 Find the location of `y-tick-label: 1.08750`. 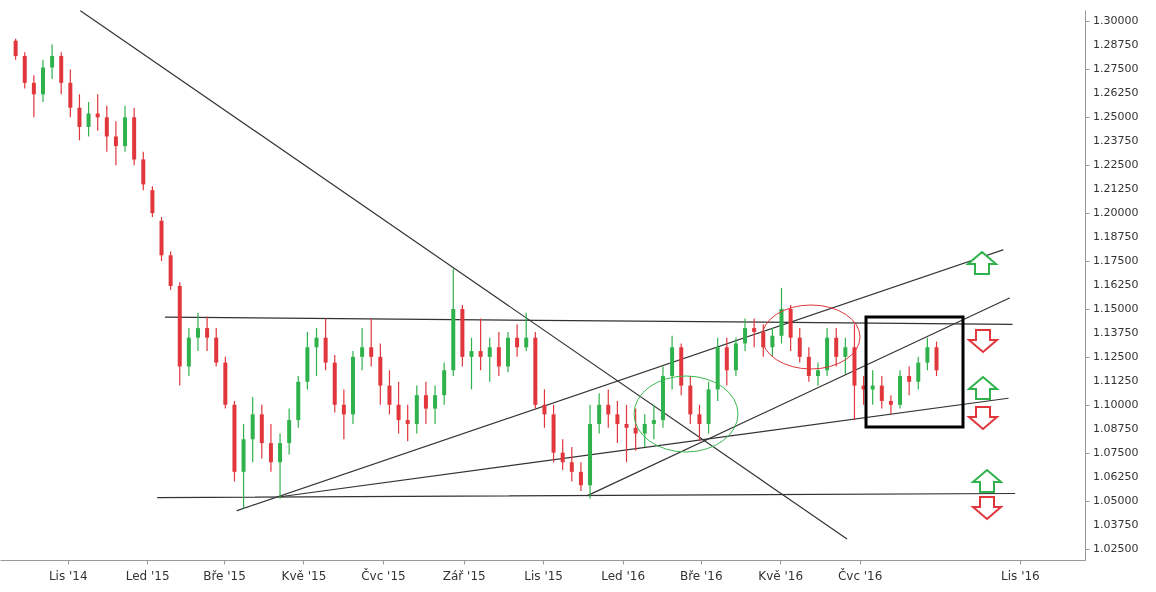

y-tick-label: 1.08750 is located at coordinates (1116, 428).